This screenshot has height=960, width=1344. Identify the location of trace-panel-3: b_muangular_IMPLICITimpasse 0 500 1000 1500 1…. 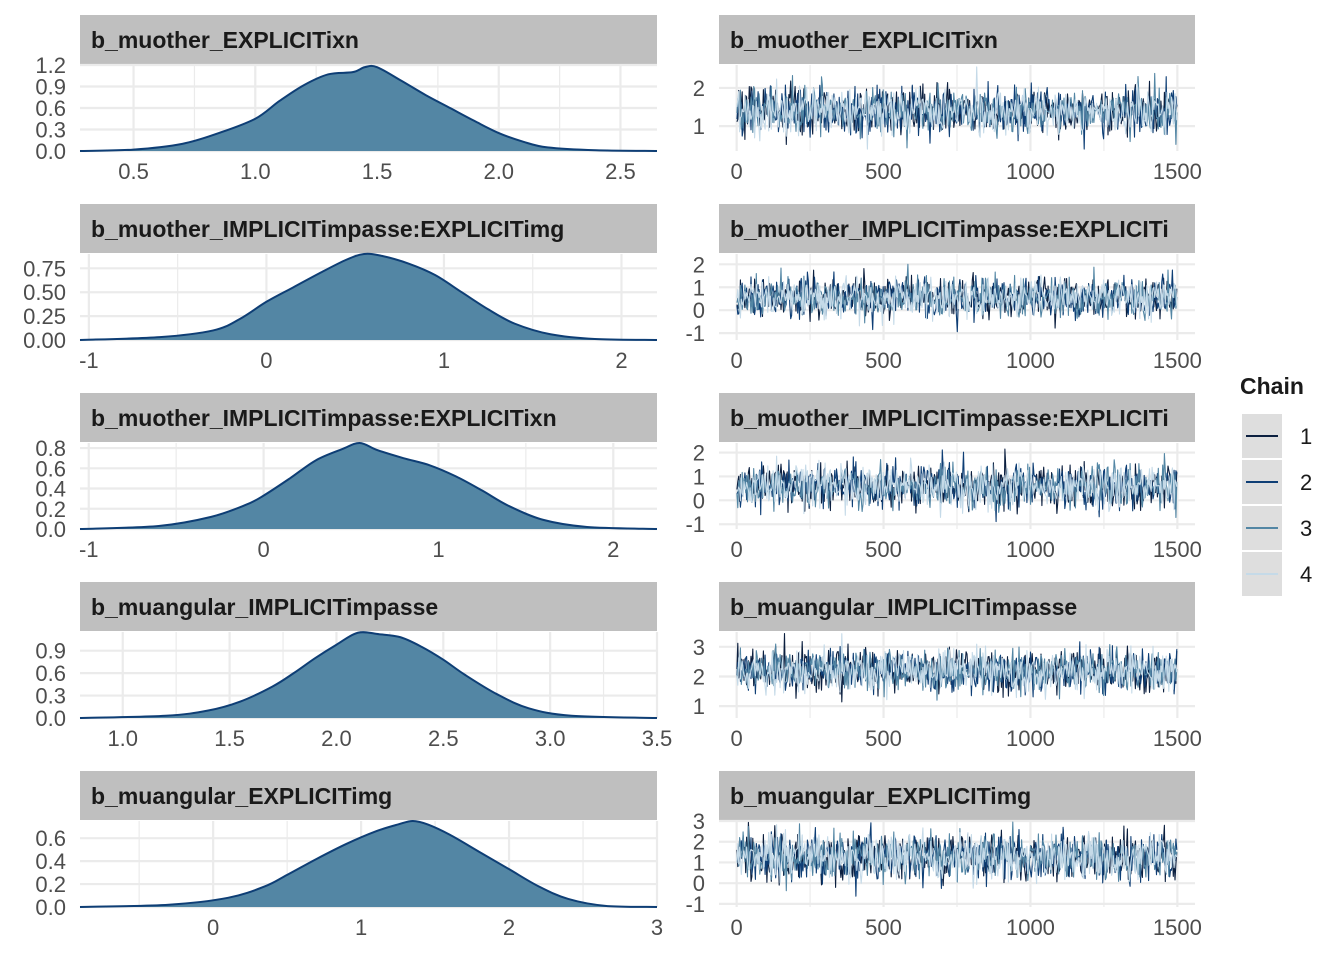
(947, 666).